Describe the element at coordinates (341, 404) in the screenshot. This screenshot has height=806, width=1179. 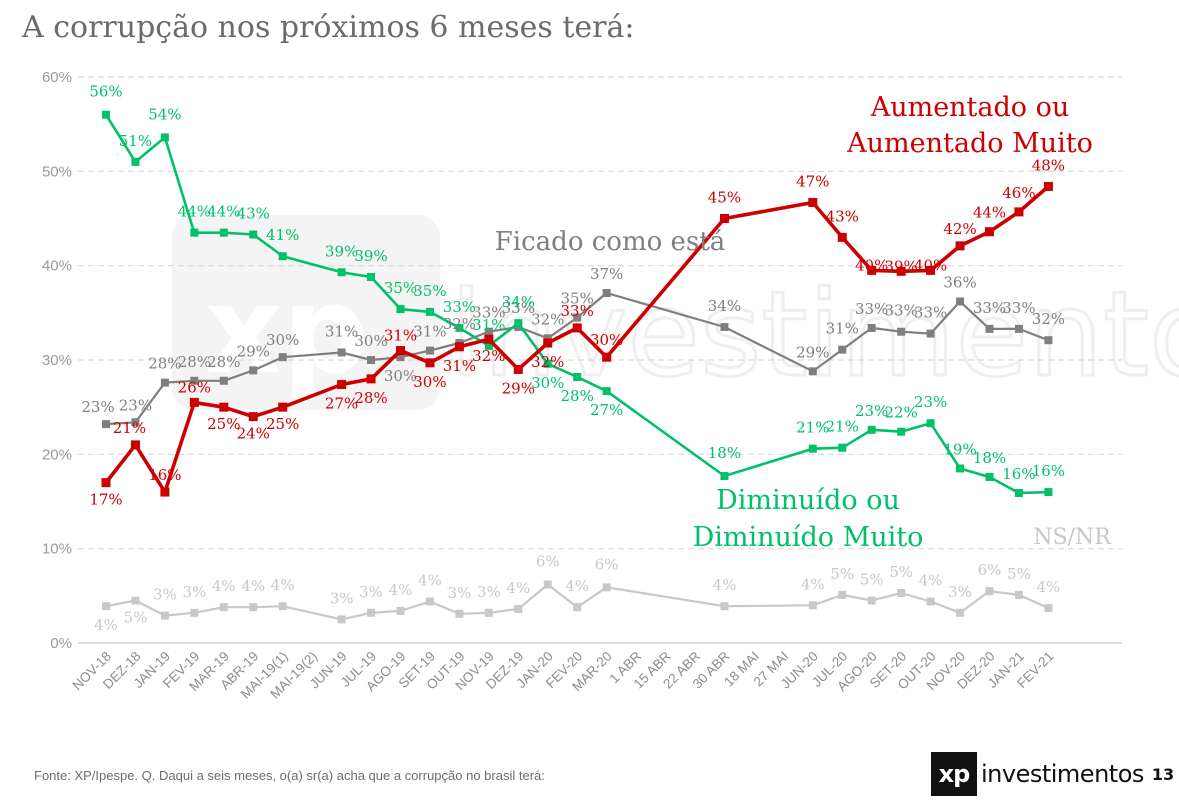
I see `data-label: 27%` at that location.